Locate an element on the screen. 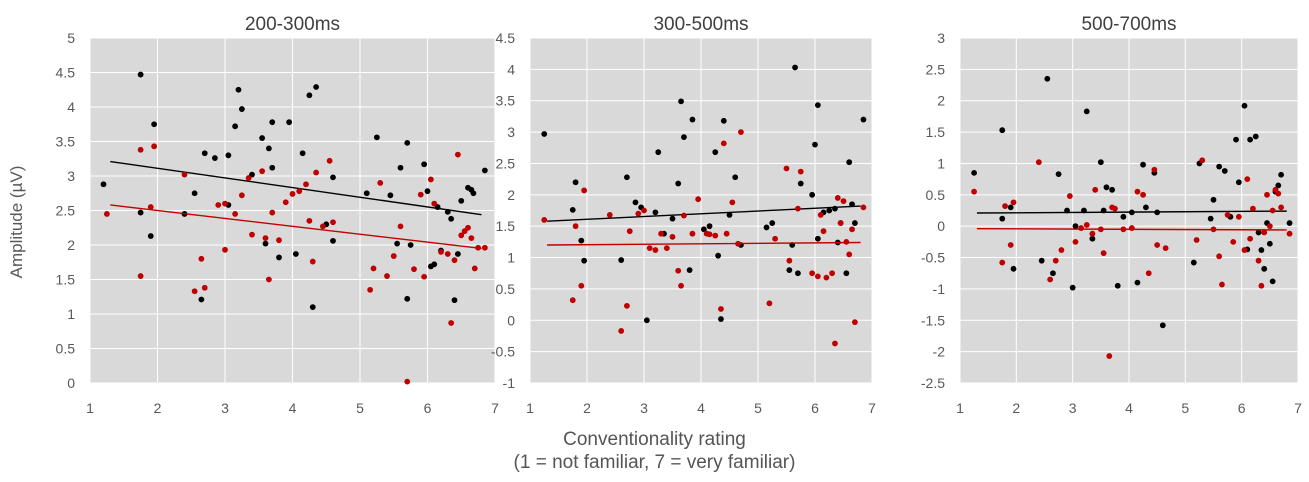  black-trendline is located at coordinates (296, 188).